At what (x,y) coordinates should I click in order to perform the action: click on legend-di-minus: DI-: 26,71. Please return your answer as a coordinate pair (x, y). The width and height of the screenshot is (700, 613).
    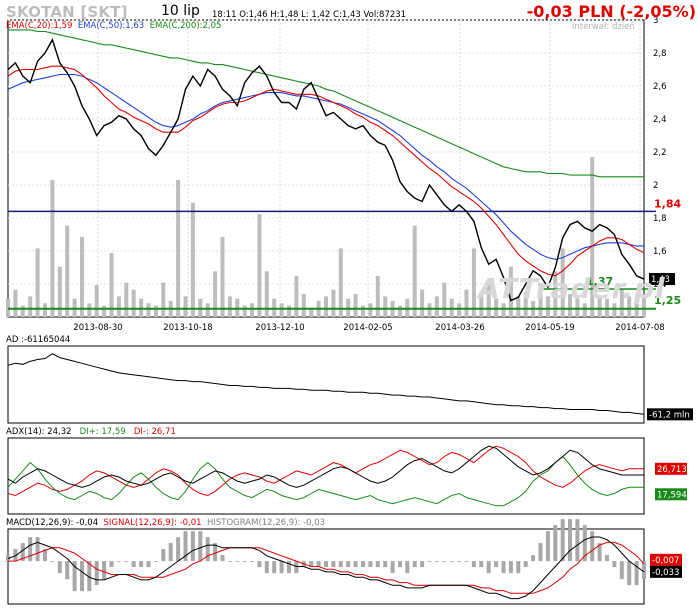
    Looking at the image, I should click on (154, 432).